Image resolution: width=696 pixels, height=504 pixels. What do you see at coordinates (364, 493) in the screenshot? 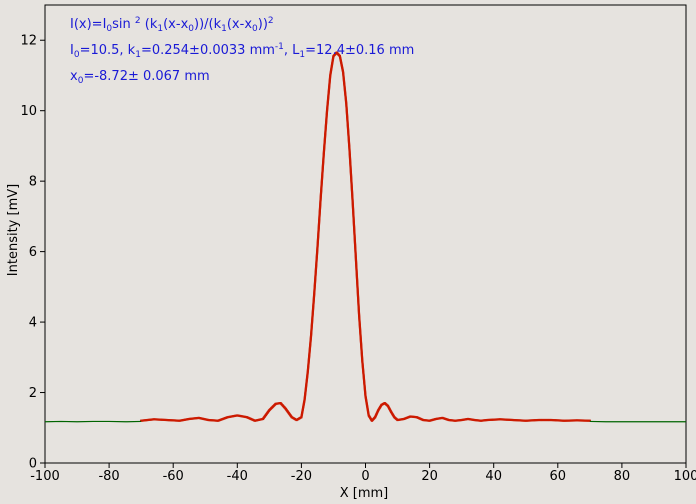
I see `x-axis-label: X [mm]` at bounding box center [364, 493].